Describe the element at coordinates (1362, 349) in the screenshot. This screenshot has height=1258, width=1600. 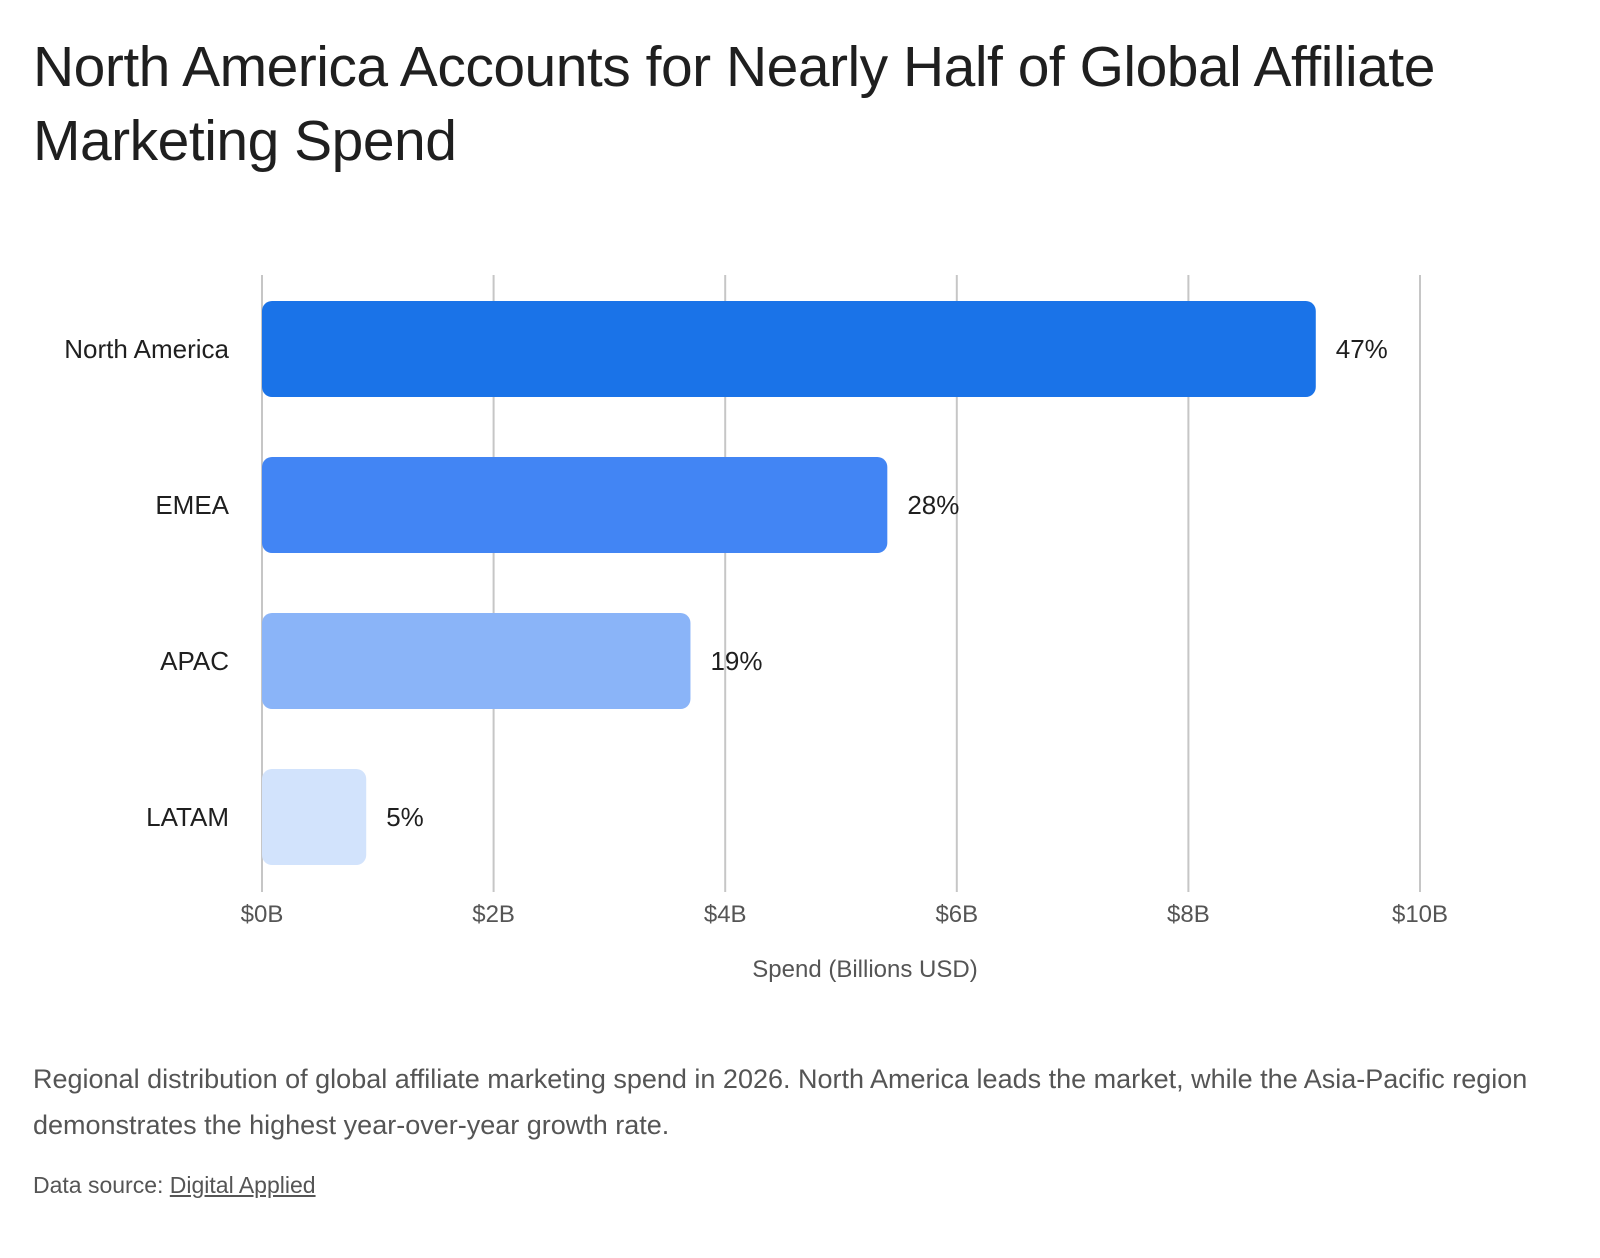
I see `value-label: 47%` at that location.